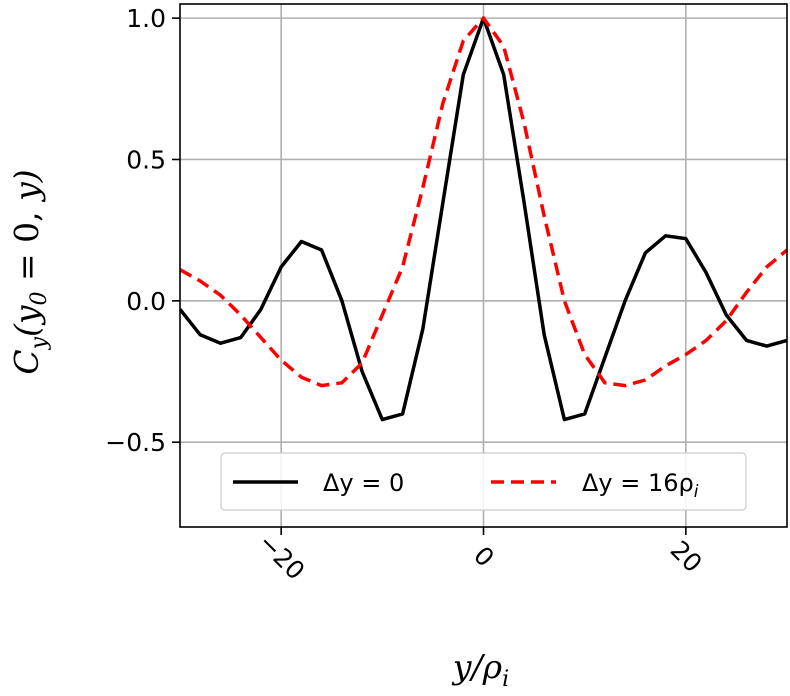 This screenshot has height=696, width=790. What do you see at coordinates (686, 556) in the screenshot?
I see `x-tick-label: 20` at bounding box center [686, 556].